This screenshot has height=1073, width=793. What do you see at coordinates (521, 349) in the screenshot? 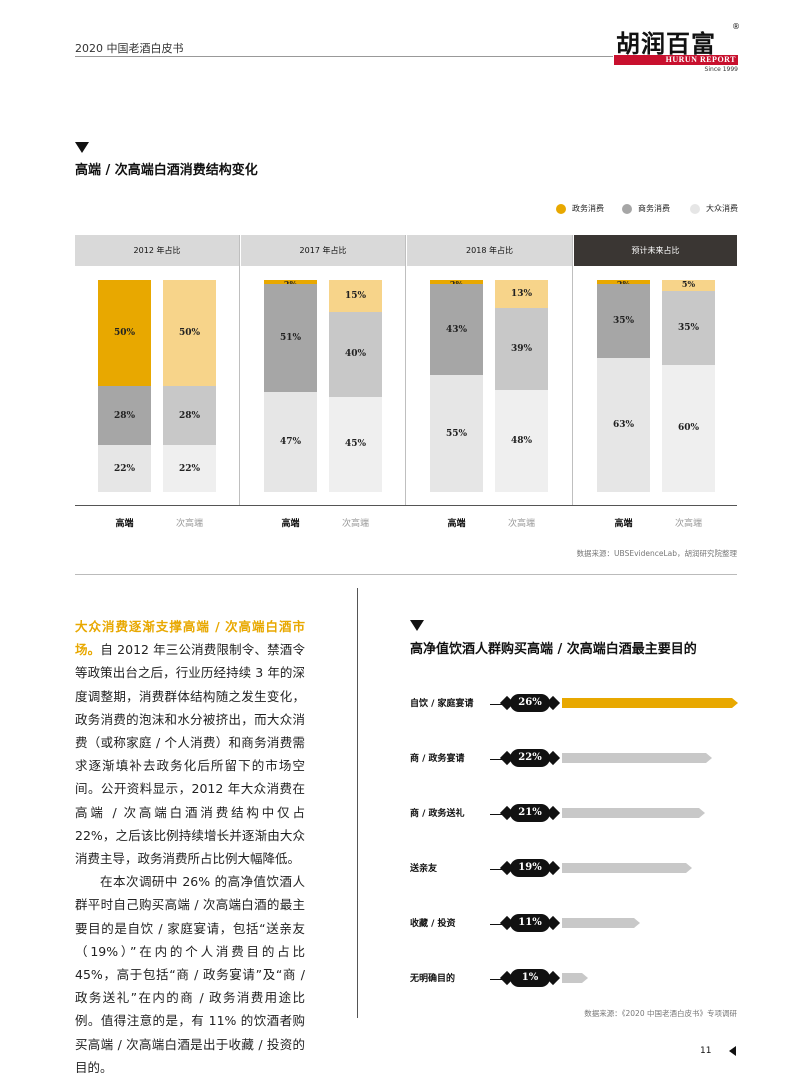
I see `bar-segment: 39%` at bounding box center [521, 349].